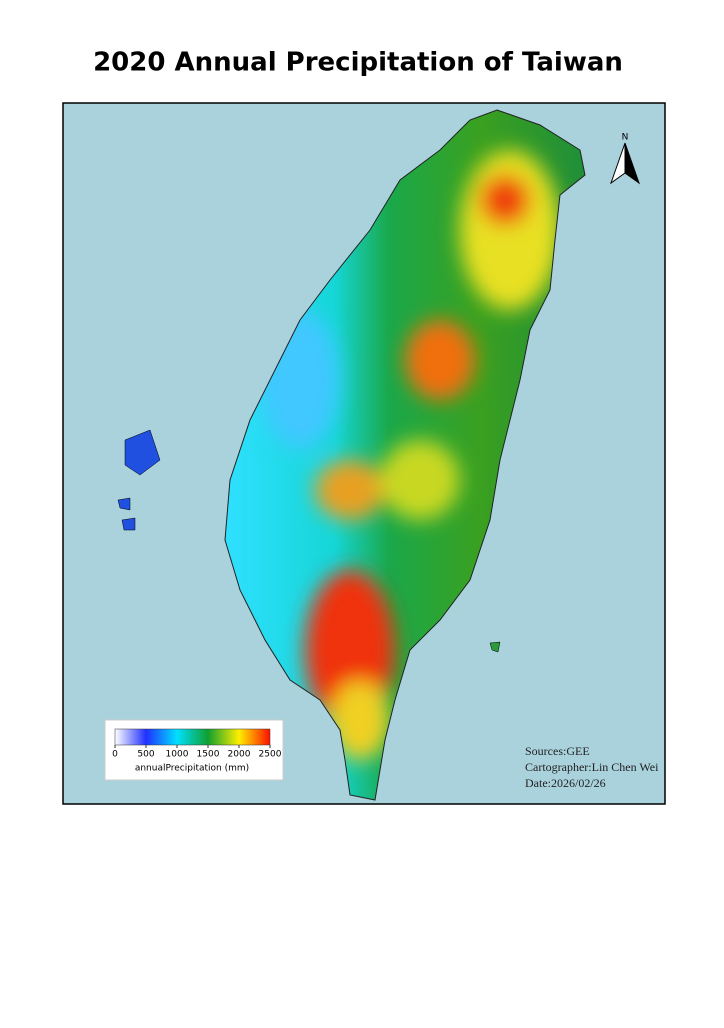  What do you see at coordinates (557, 751) in the screenshot?
I see `credit: Sources:GEE` at bounding box center [557, 751].